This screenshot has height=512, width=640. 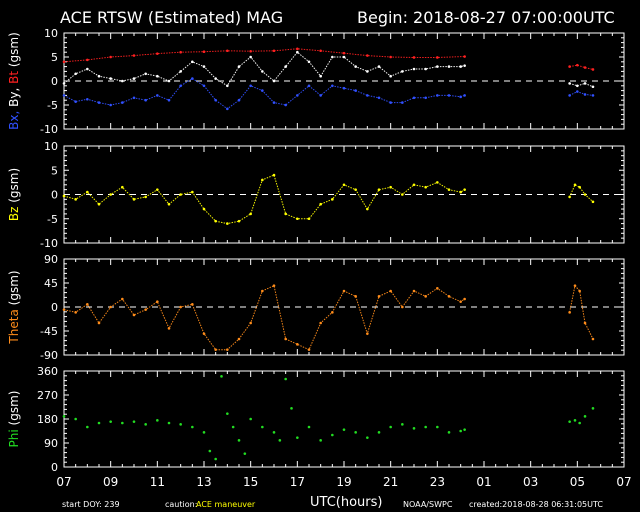 I want to click on y-axis-label-part: (gsm), so click(x=14, y=51).